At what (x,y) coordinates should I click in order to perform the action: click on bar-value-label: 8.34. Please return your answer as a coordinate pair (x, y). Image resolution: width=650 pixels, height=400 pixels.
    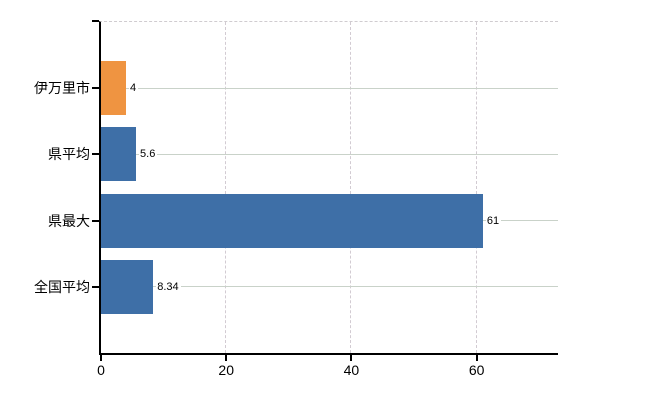
    Looking at the image, I should click on (168, 286).